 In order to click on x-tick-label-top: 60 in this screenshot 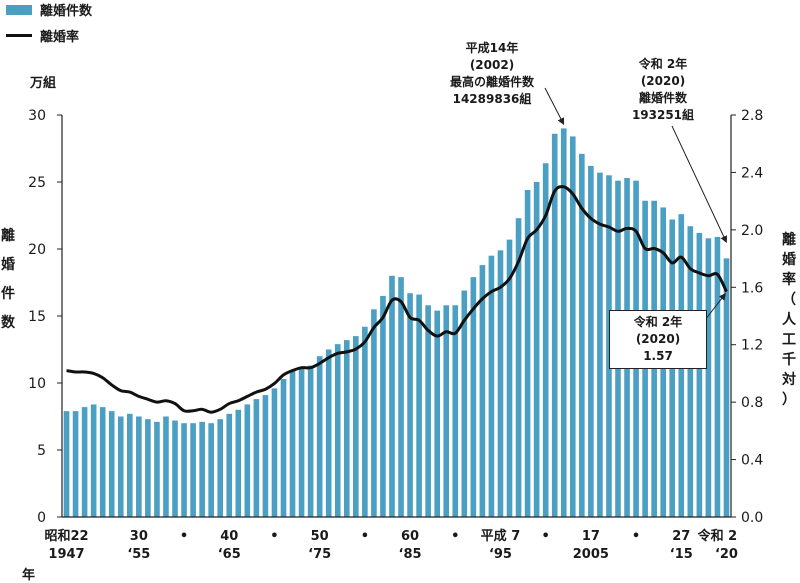, I will do `click(410, 536)`.